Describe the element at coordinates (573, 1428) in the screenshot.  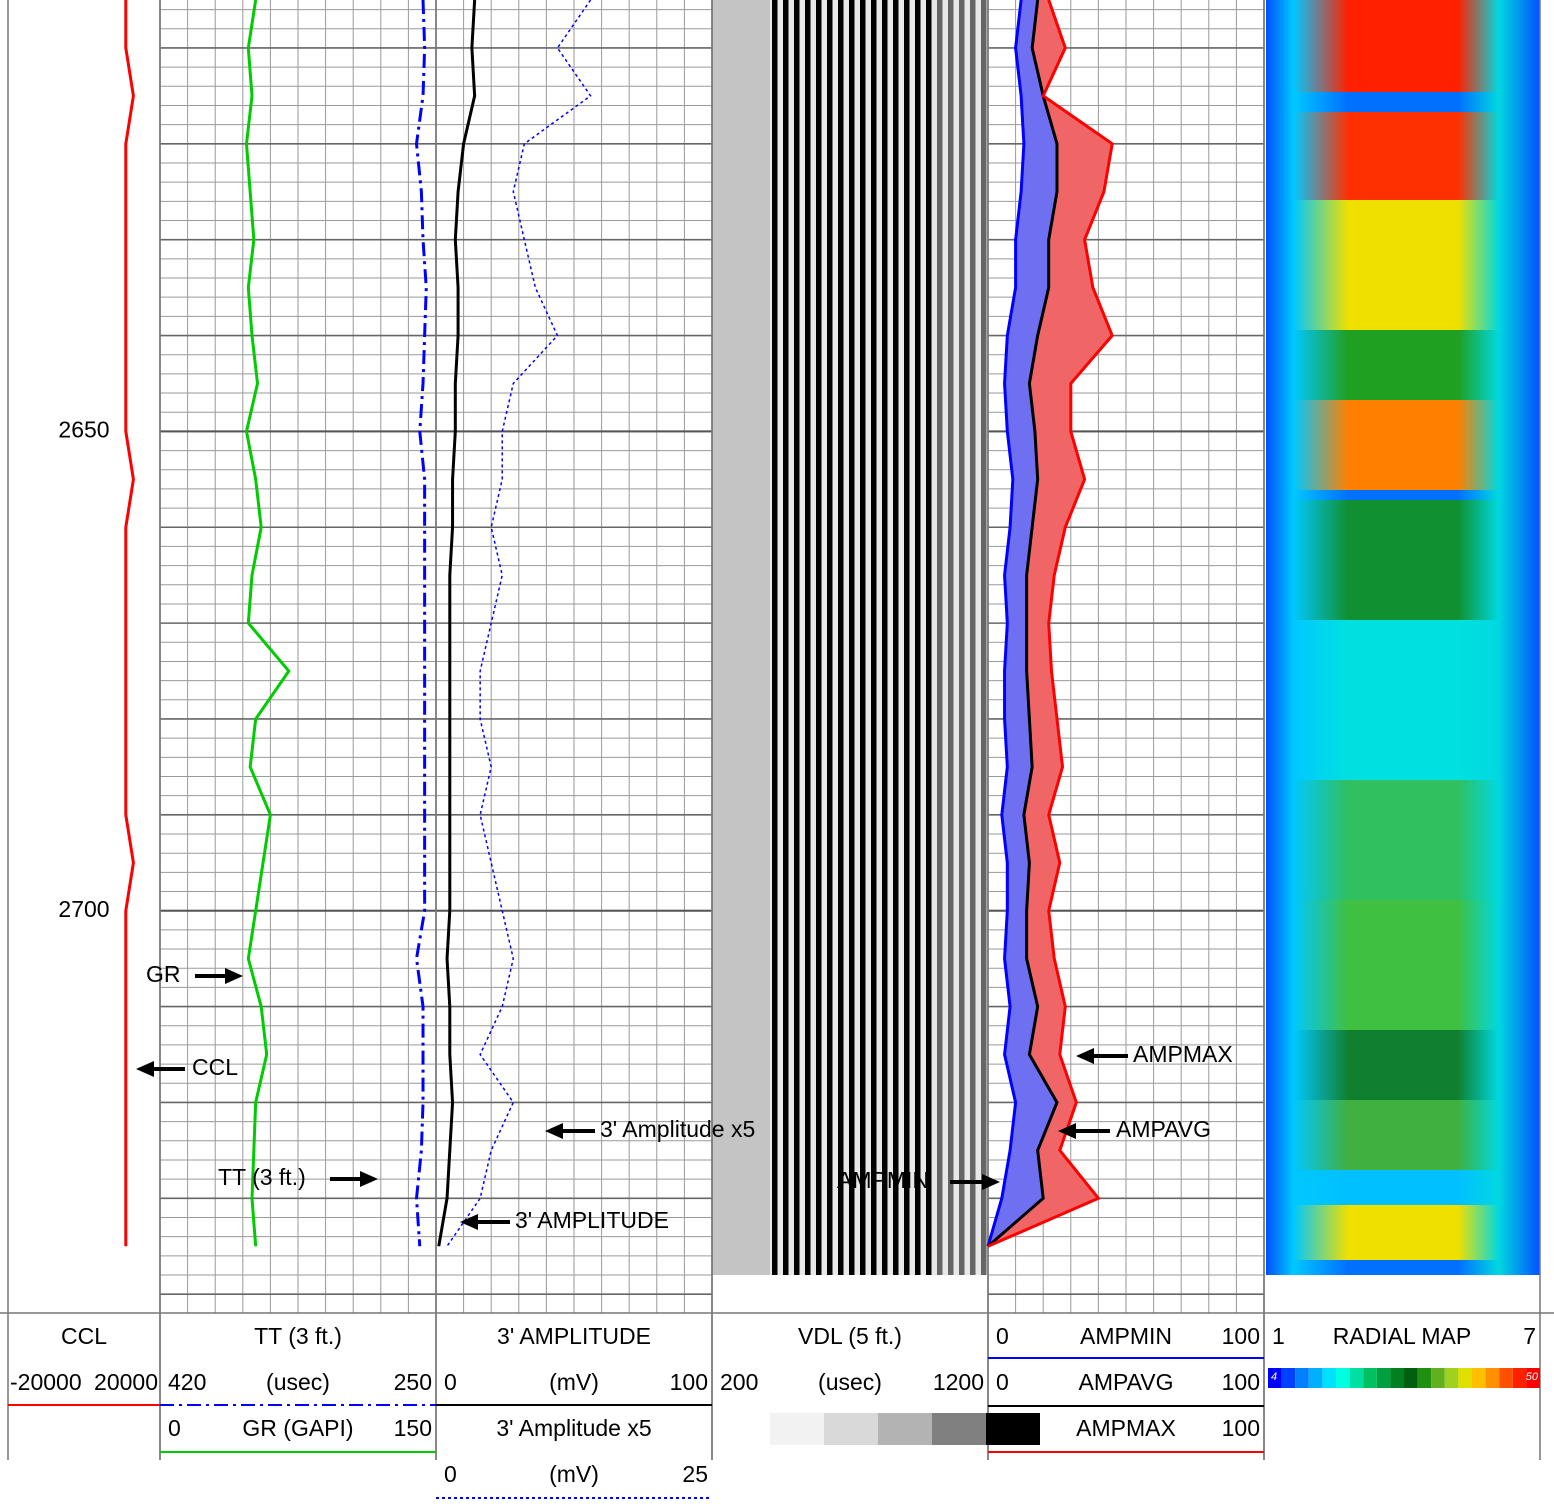
I see `header-label: 3' Amplitude x5` at that location.